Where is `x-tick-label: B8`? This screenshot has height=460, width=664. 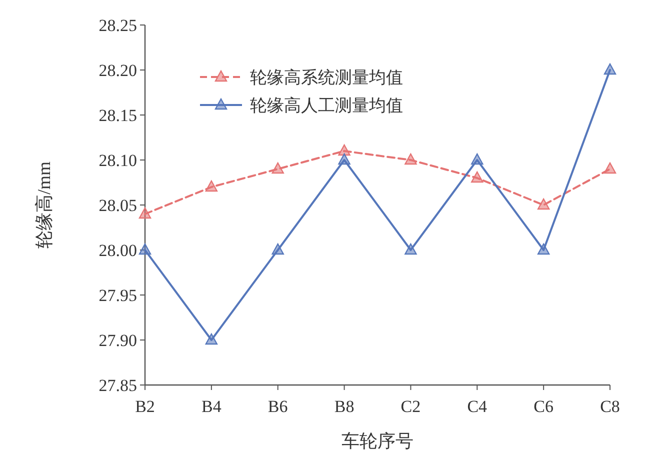
x-tick-label: B8 is located at coordinates (344, 406).